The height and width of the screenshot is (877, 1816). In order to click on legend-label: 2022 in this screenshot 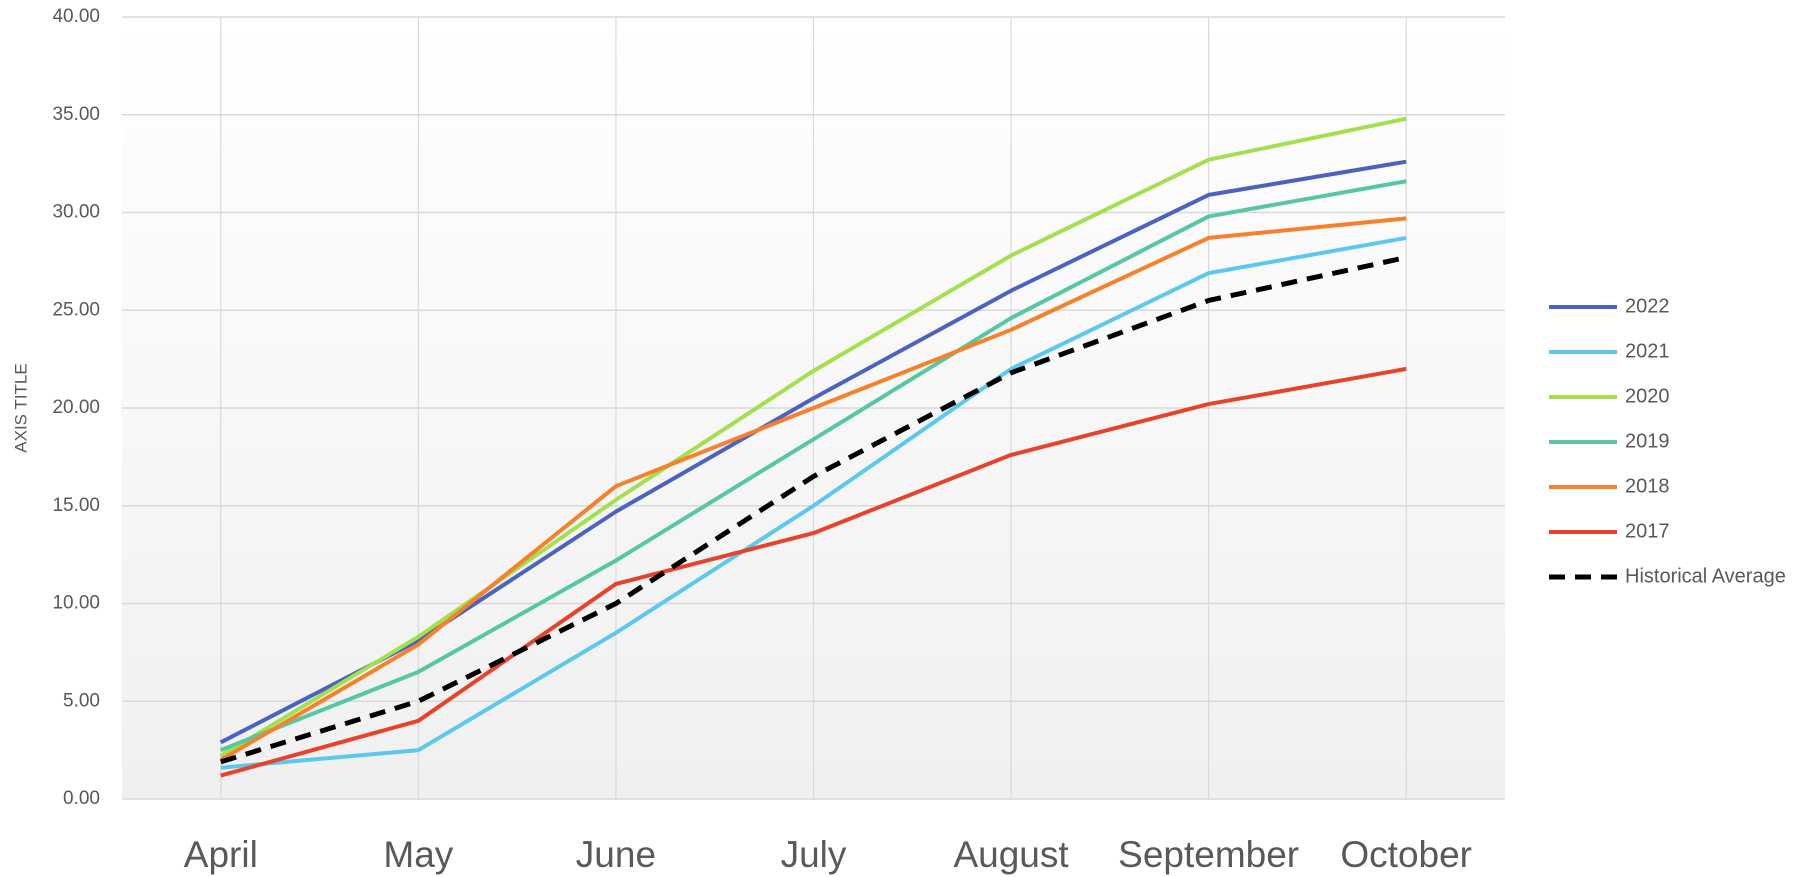, I will do `click(1647, 306)`.